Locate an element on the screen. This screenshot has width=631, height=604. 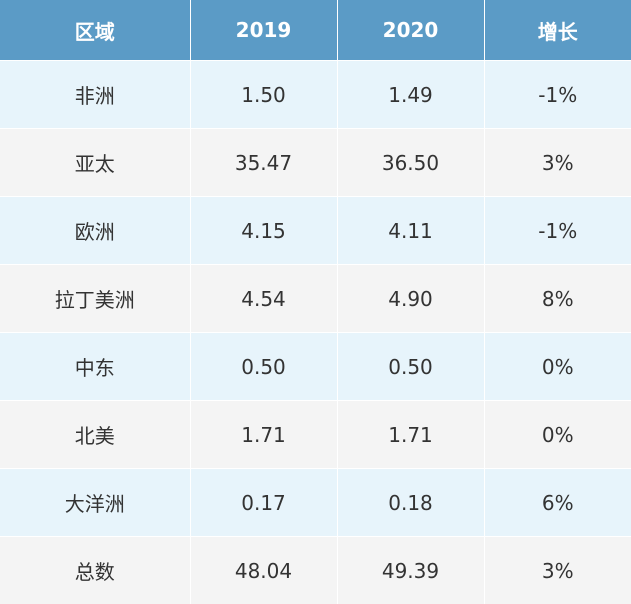
cell-region: 总数 is located at coordinates (95, 570).